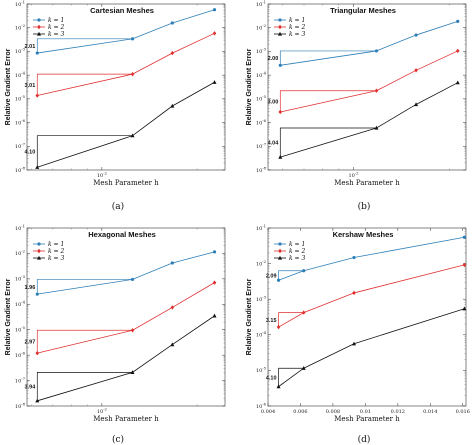  Describe the element at coordinates (31, 388) in the screenshot. I see `slope-label: 3.94` at that location.